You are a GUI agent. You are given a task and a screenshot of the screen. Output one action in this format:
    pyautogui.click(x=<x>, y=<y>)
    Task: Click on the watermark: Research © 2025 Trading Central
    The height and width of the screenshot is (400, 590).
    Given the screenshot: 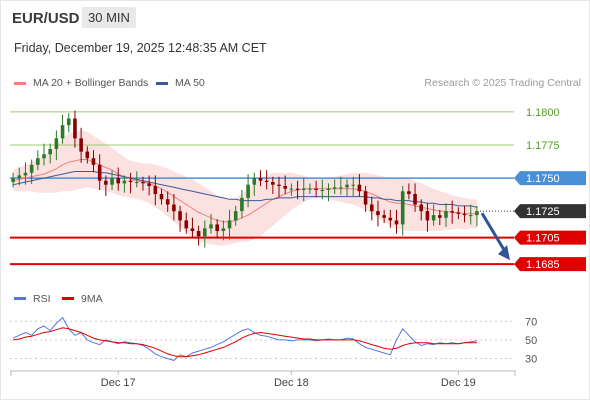 What is the action you would take?
    pyautogui.click(x=502, y=83)
    